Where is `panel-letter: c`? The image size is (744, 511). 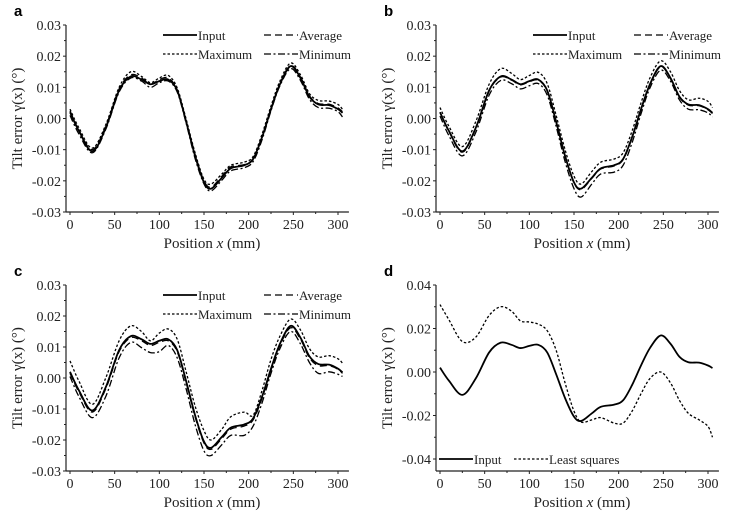 panel-letter: c is located at coordinates (18, 271).